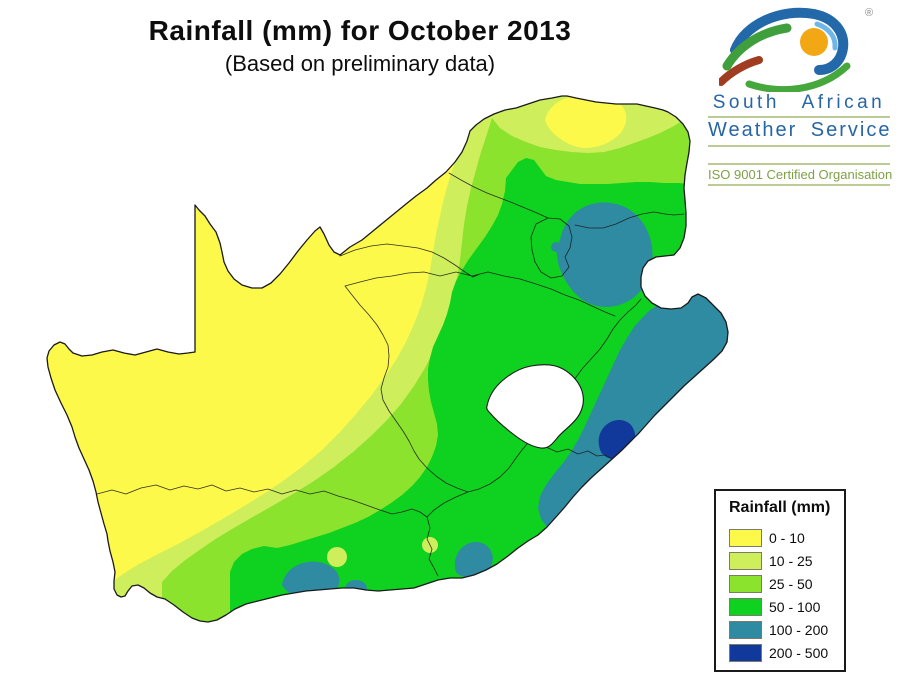 The width and height of the screenshot is (900, 695). Describe the element at coordinates (379, 292) in the screenshot. I see `map-inlier-northwest-dry-patch` at that location.